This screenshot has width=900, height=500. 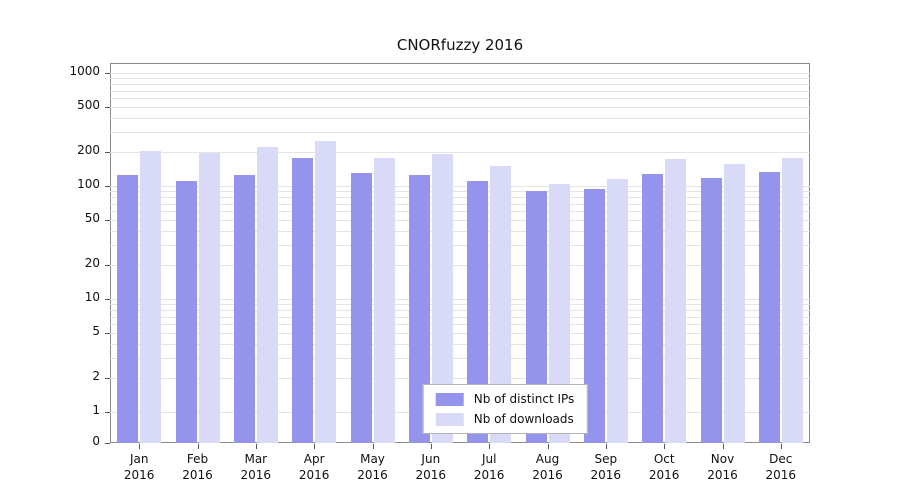 I want to click on legend-label-downloads: Nb of downloads, so click(x=523, y=419).